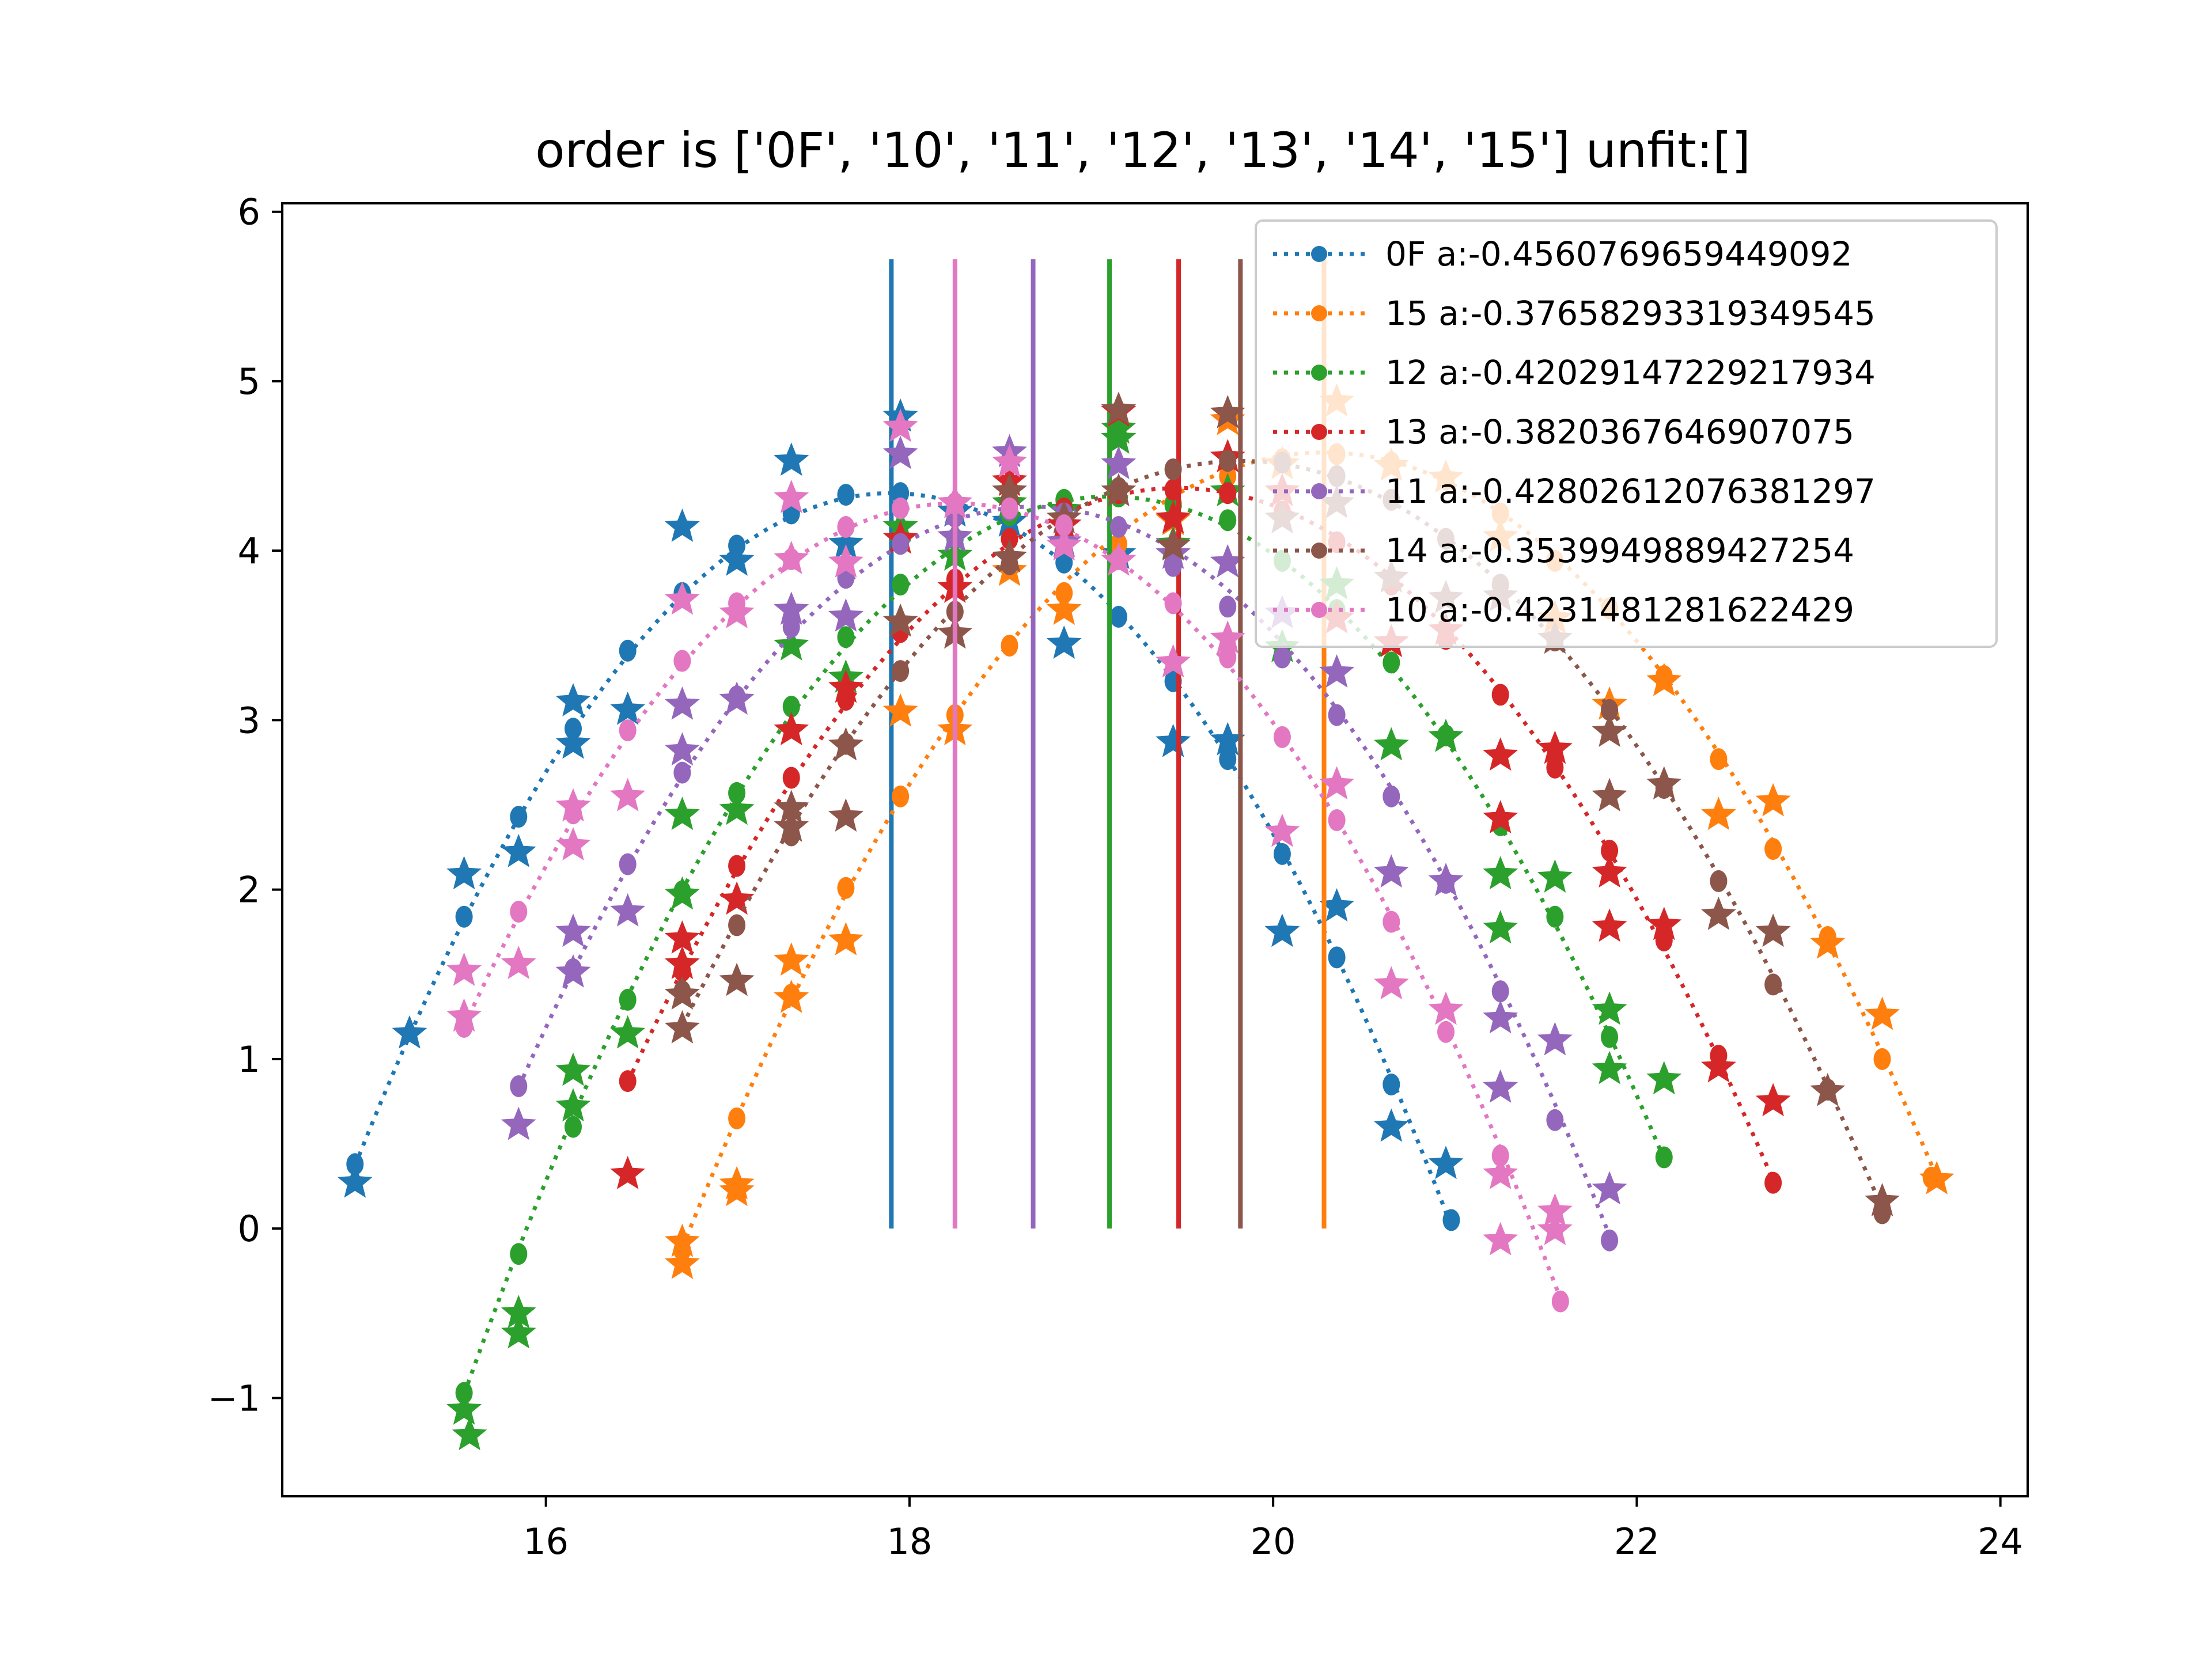 The height and width of the screenshot is (1661, 2212). What do you see at coordinates (1563, 550) in the screenshot?
I see `legend-item: 14 a:-0.3539949889427254` at bounding box center [1563, 550].